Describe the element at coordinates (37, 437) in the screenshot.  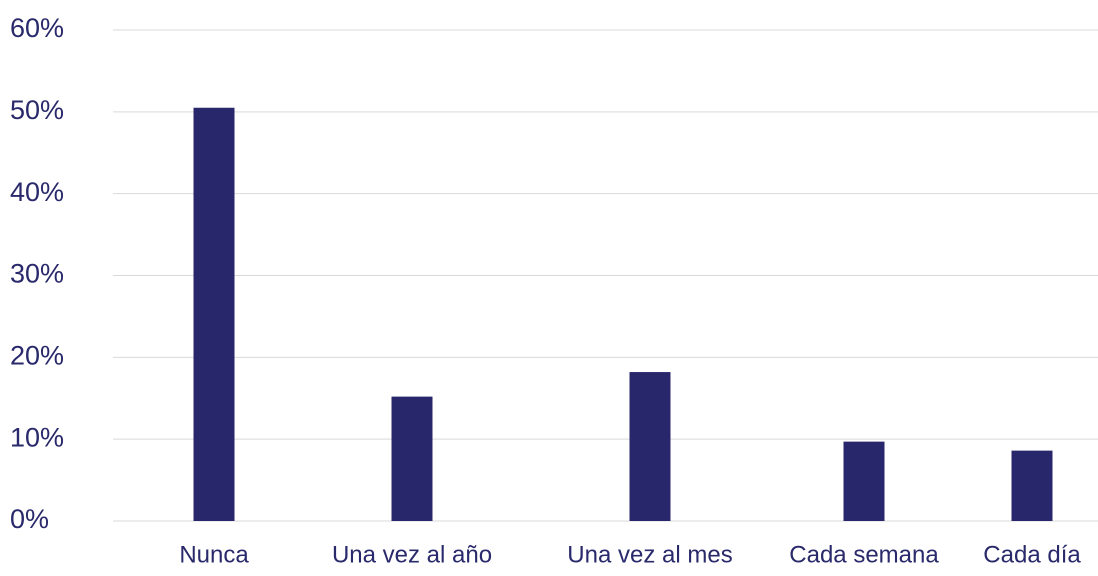
I see `y-tick-label: 10%` at that location.